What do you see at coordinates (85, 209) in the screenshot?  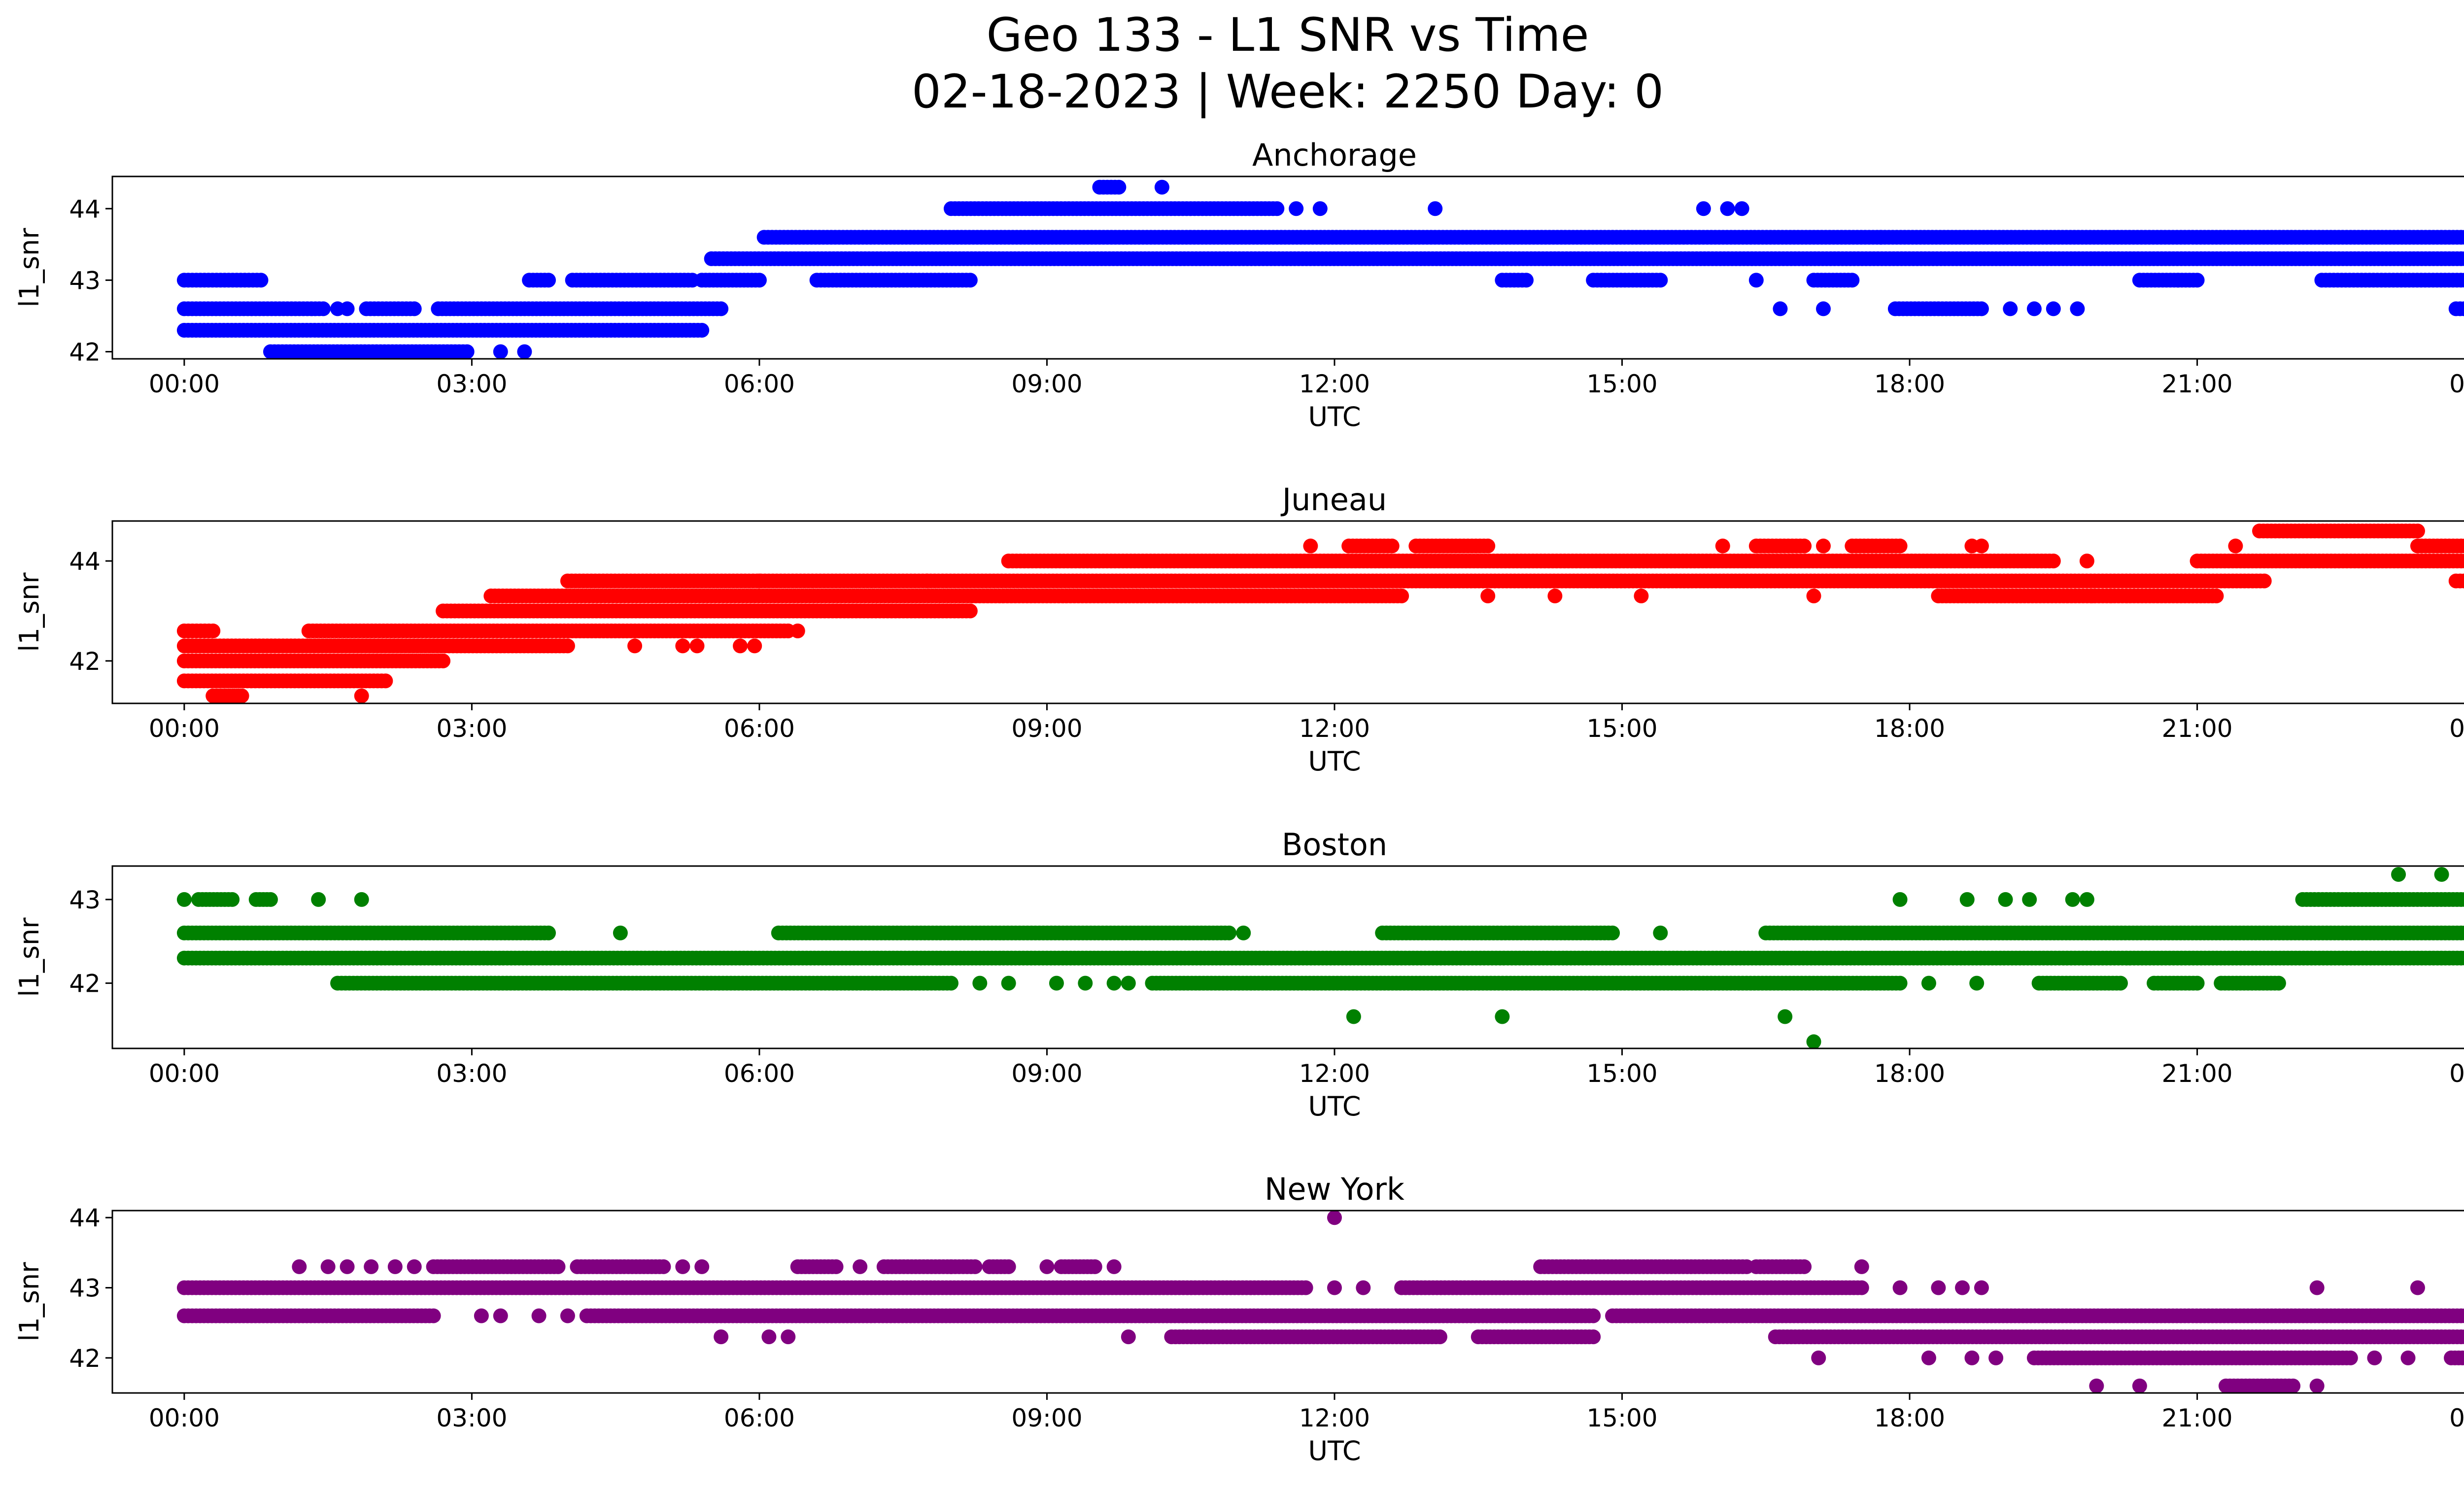 I see `y-tick-label: 44` at bounding box center [85, 209].